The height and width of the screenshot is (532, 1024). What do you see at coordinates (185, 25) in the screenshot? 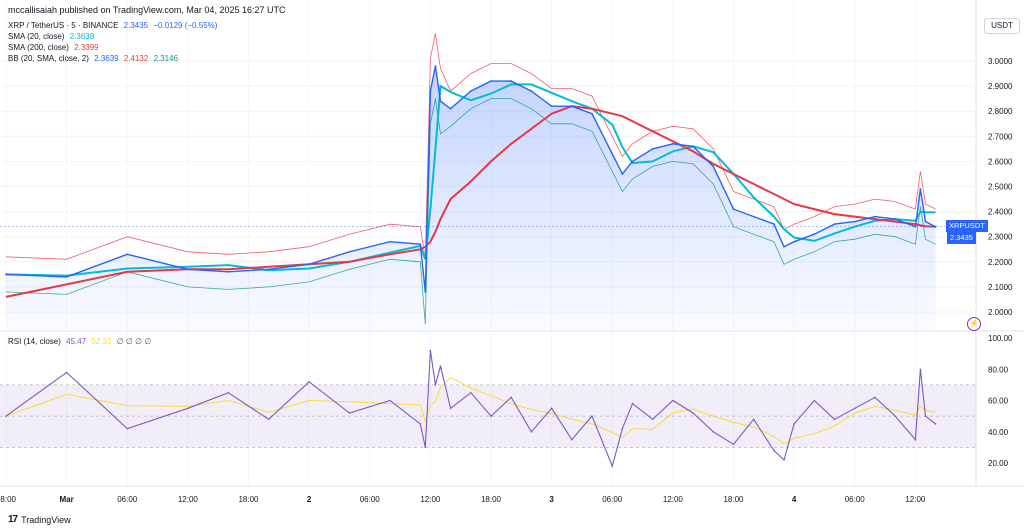
I see `symbol-change: −0.0129 (−0.55%)` at bounding box center [185, 25].